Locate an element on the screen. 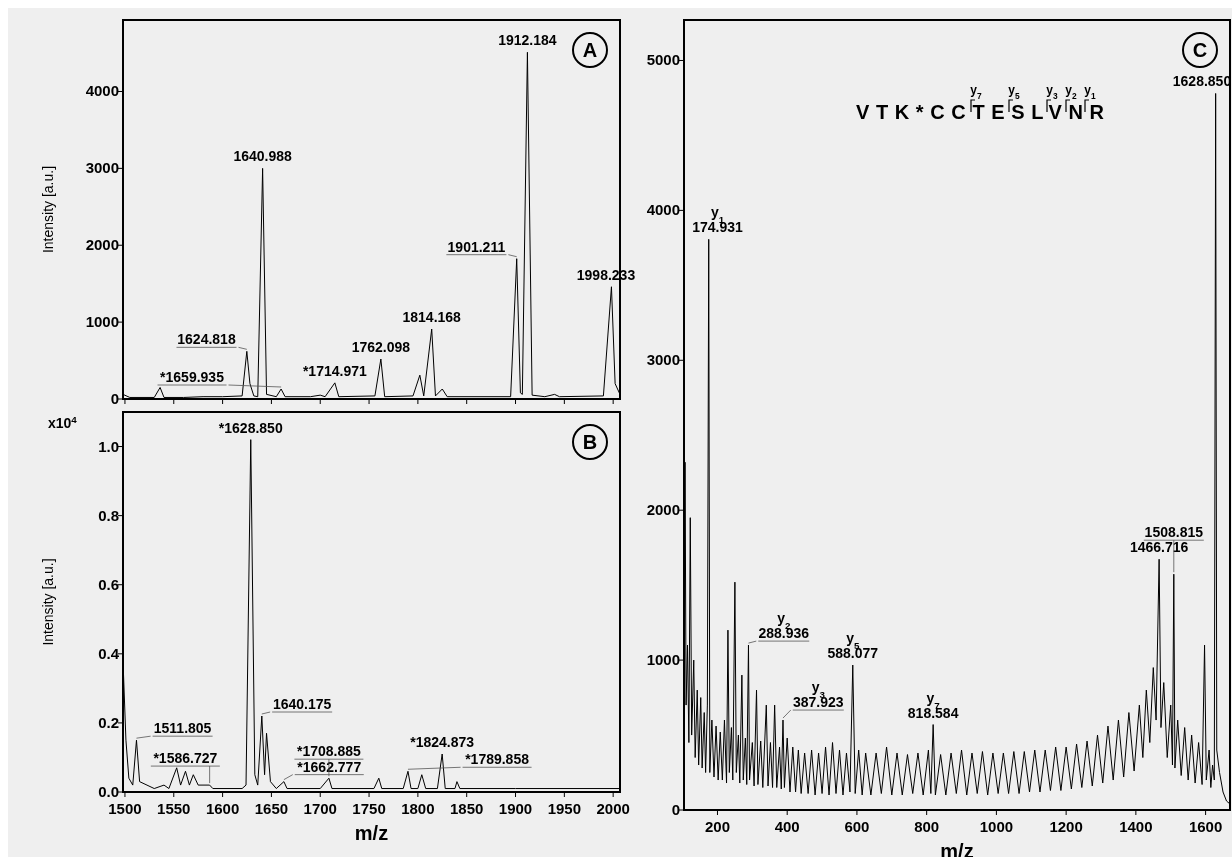  annotation: 1912.184 is located at coordinates (527, 40).